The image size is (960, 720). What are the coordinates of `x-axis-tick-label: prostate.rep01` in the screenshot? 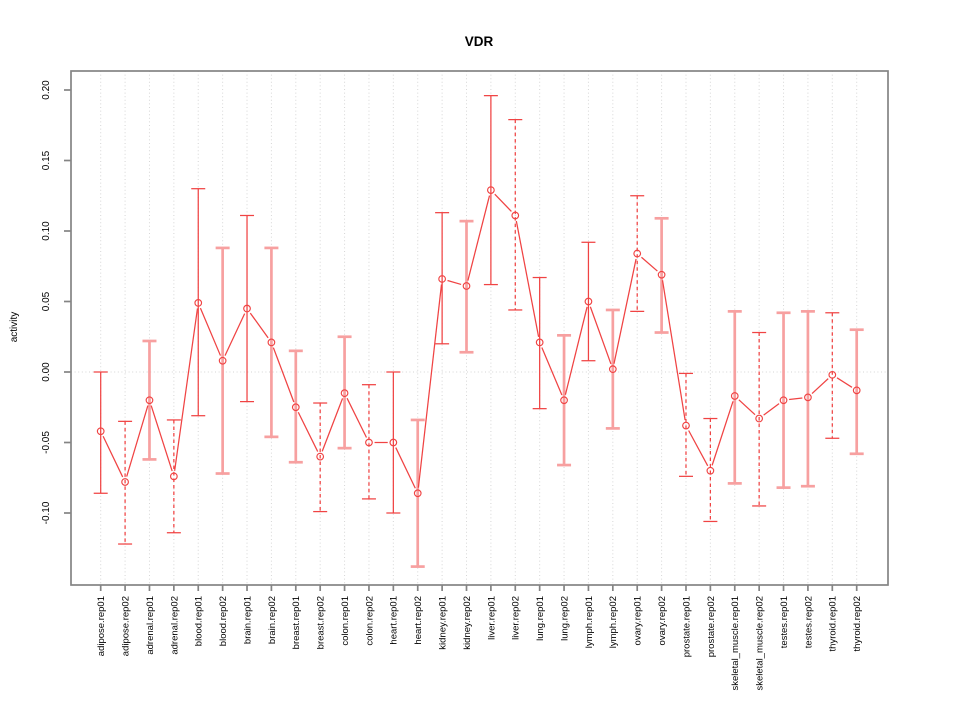 It's located at (686, 626).